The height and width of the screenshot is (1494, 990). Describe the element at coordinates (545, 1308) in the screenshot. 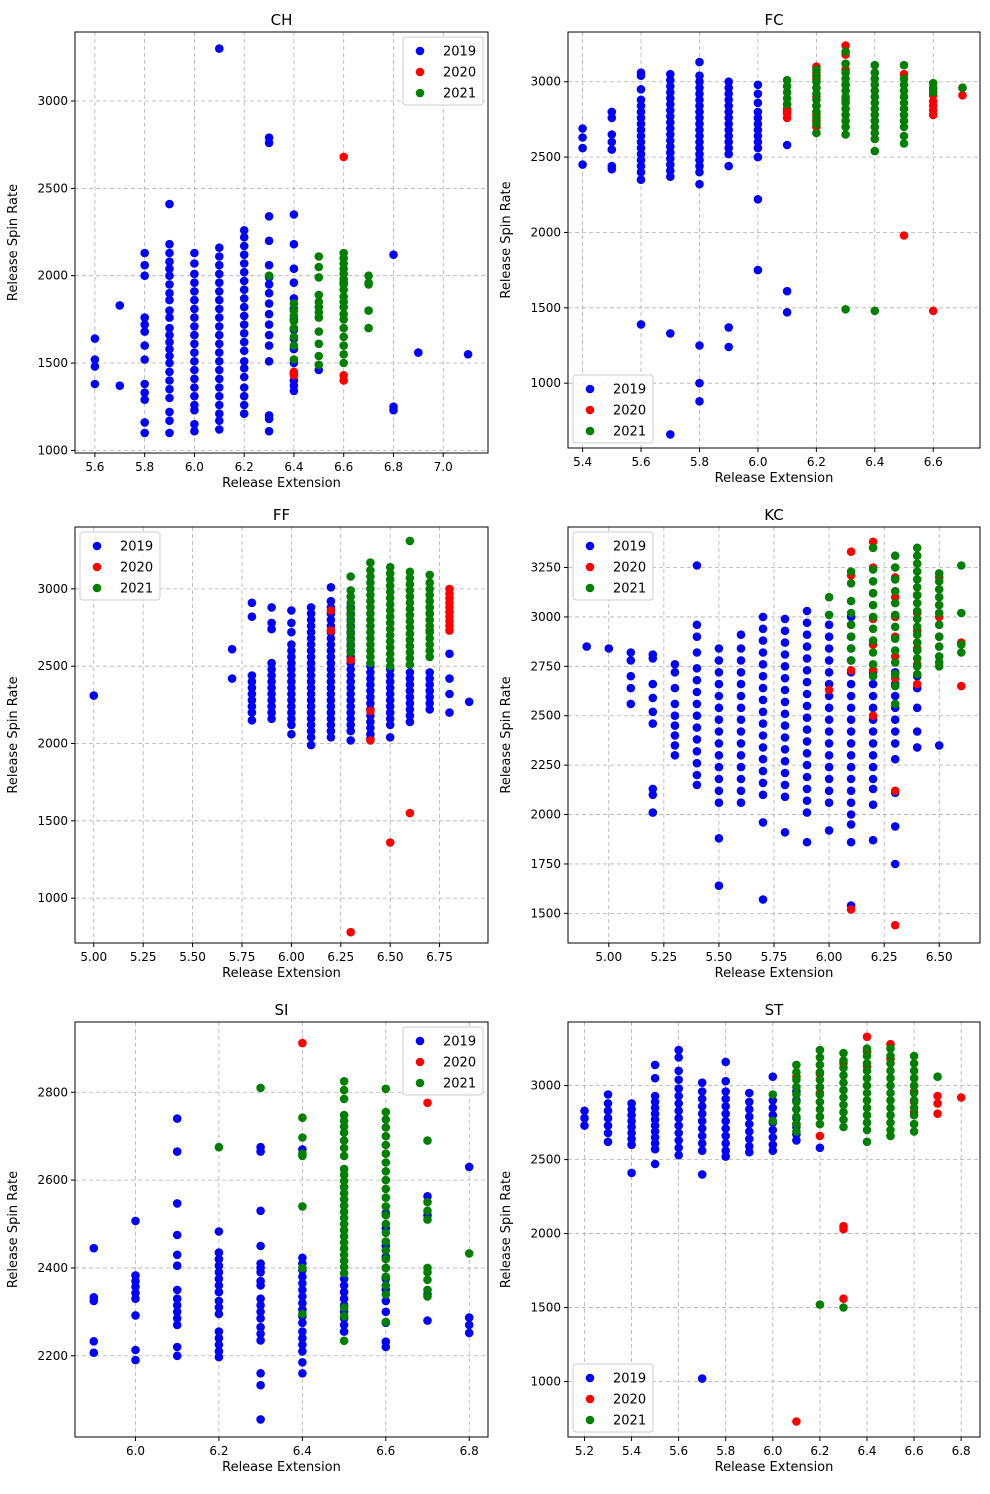

I see `y-tick-label: 1500` at that location.